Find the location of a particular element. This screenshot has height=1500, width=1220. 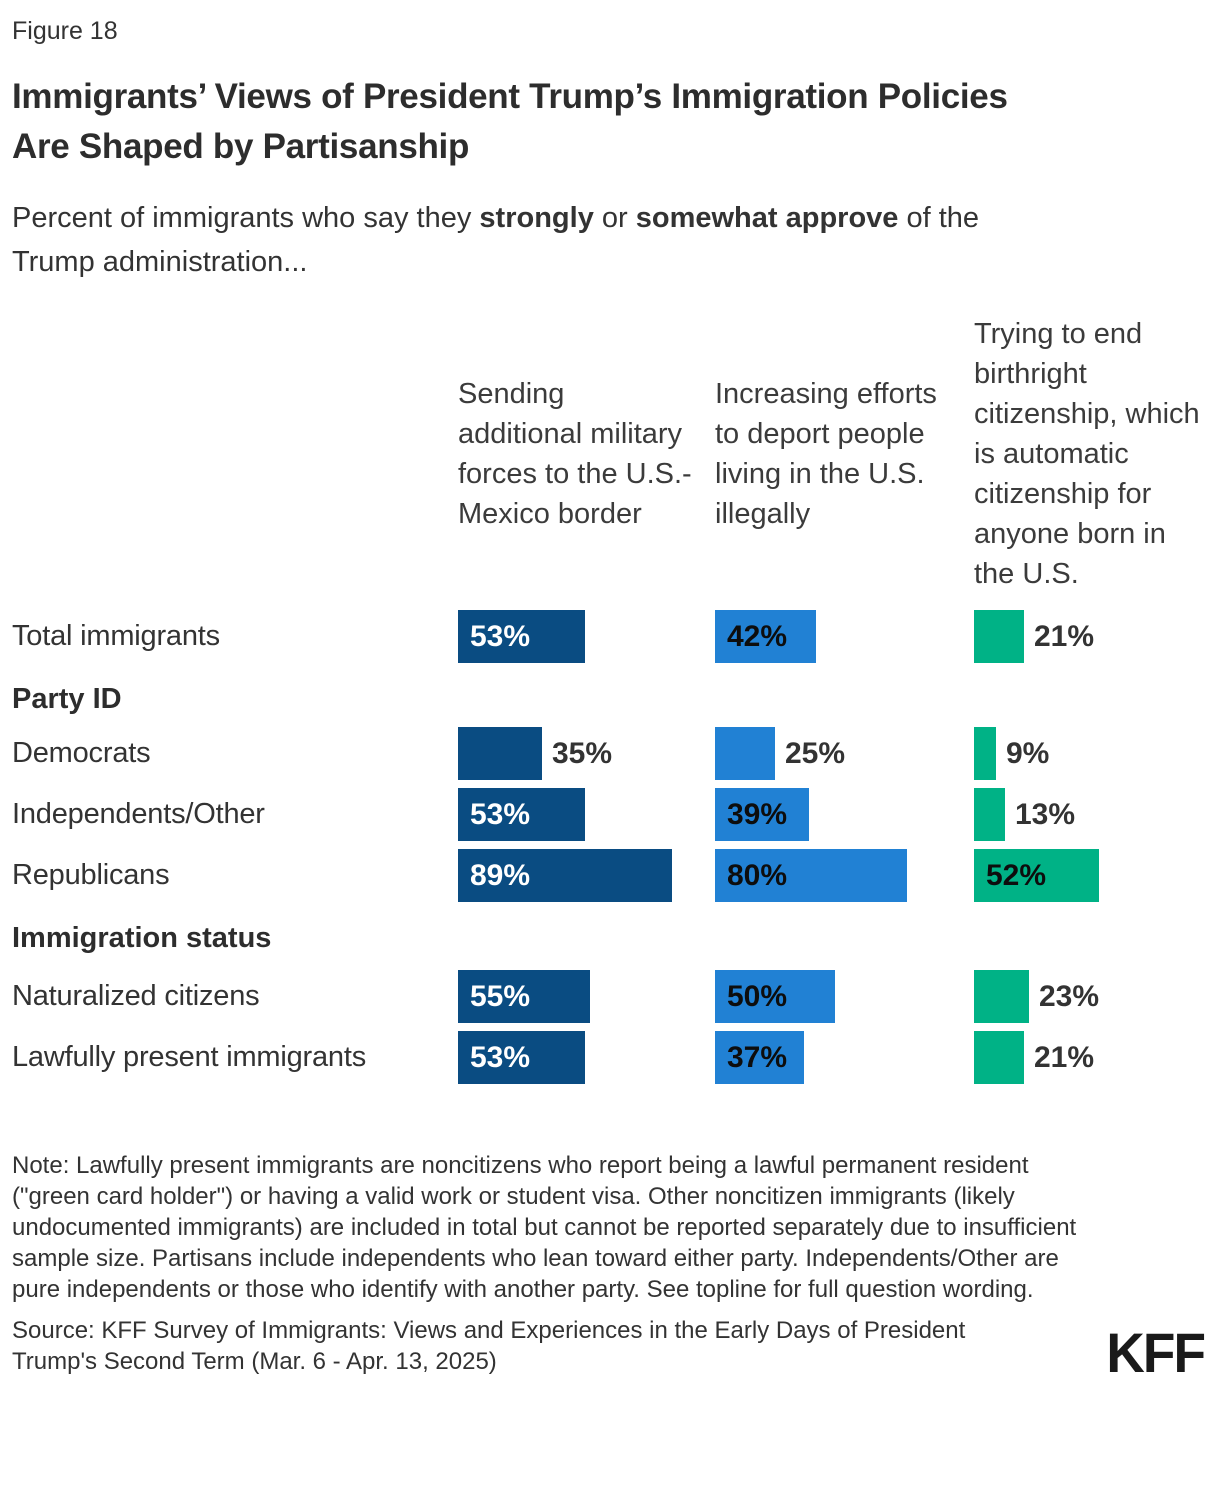

bar: 80% is located at coordinates (811, 875).